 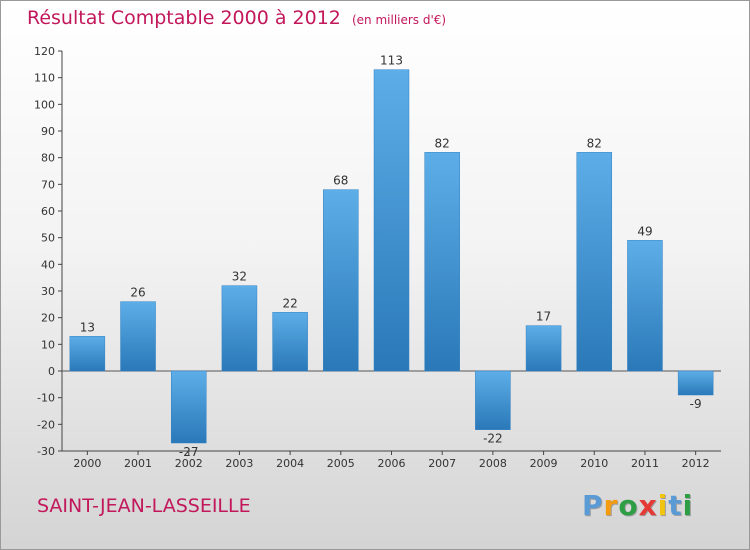 I want to click on bar-2001, so click(x=138, y=336).